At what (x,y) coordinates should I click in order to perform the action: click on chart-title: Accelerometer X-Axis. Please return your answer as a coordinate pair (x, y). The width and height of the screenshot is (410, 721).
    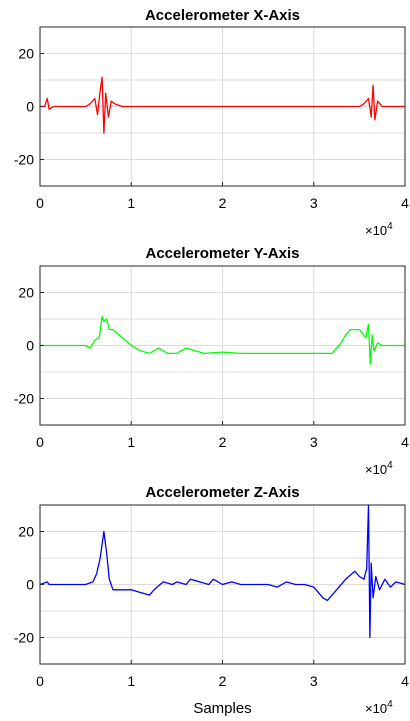
    Looking at the image, I should click on (222, 15).